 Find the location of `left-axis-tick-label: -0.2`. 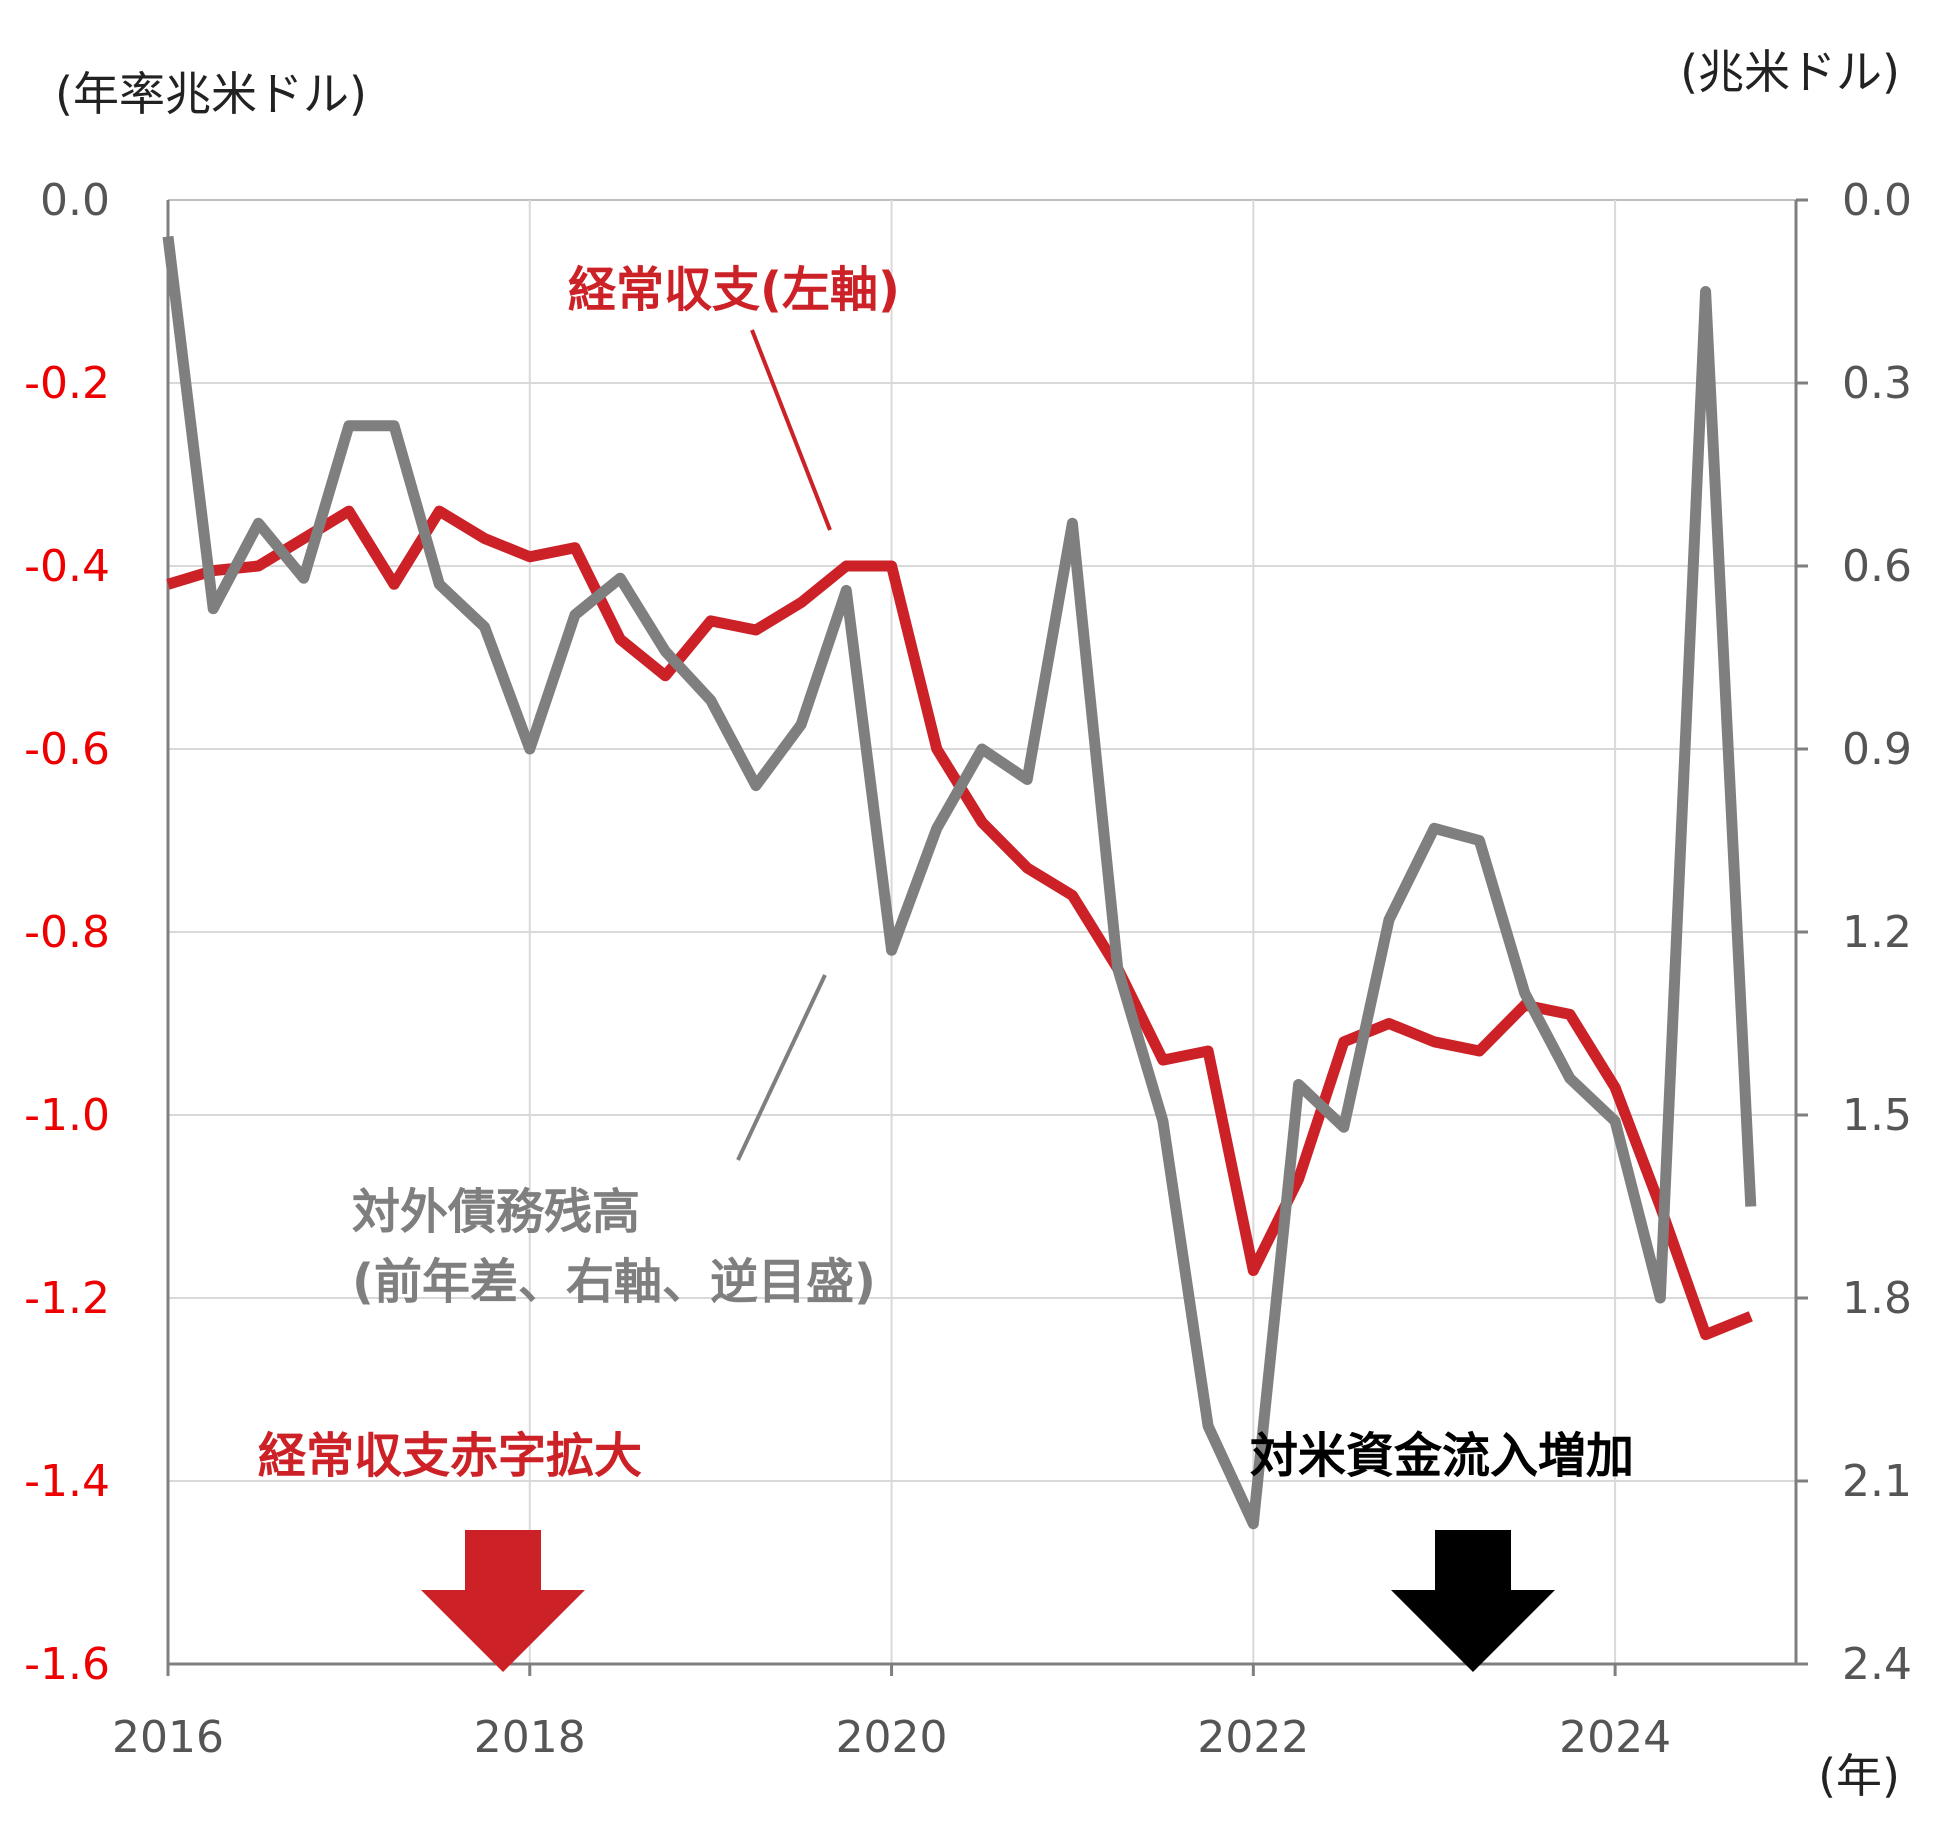

left-axis-tick-label: -0.2 is located at coordinates (67, 383).